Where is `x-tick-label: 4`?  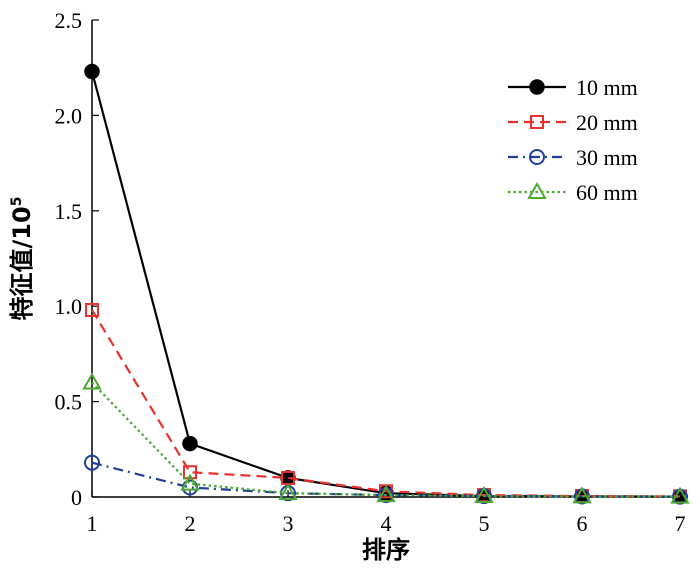 x-tick-label: 4 is located at coordinates (386, 523).